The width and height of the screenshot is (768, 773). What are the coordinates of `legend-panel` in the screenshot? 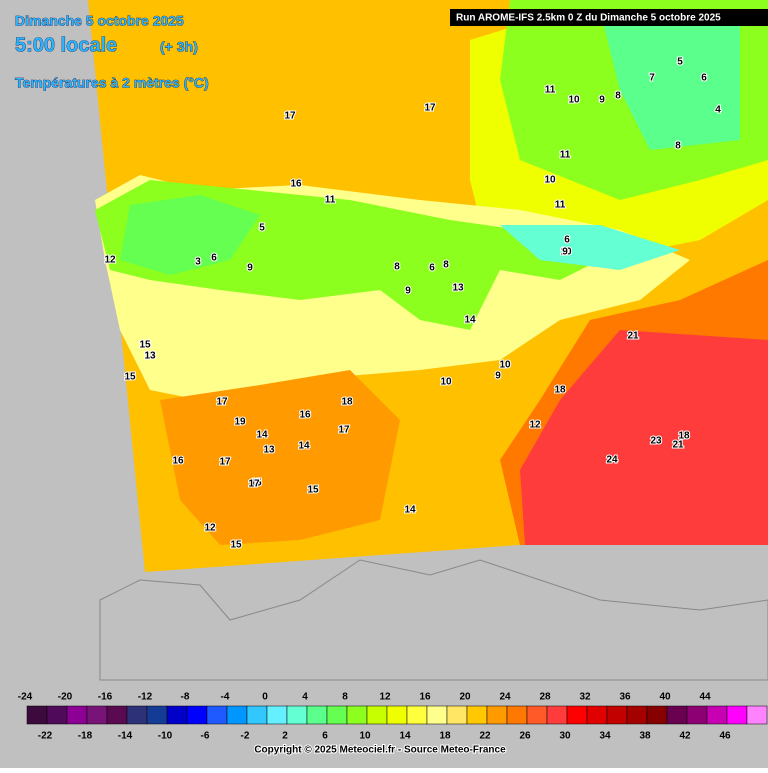 It's located at (384, 728).